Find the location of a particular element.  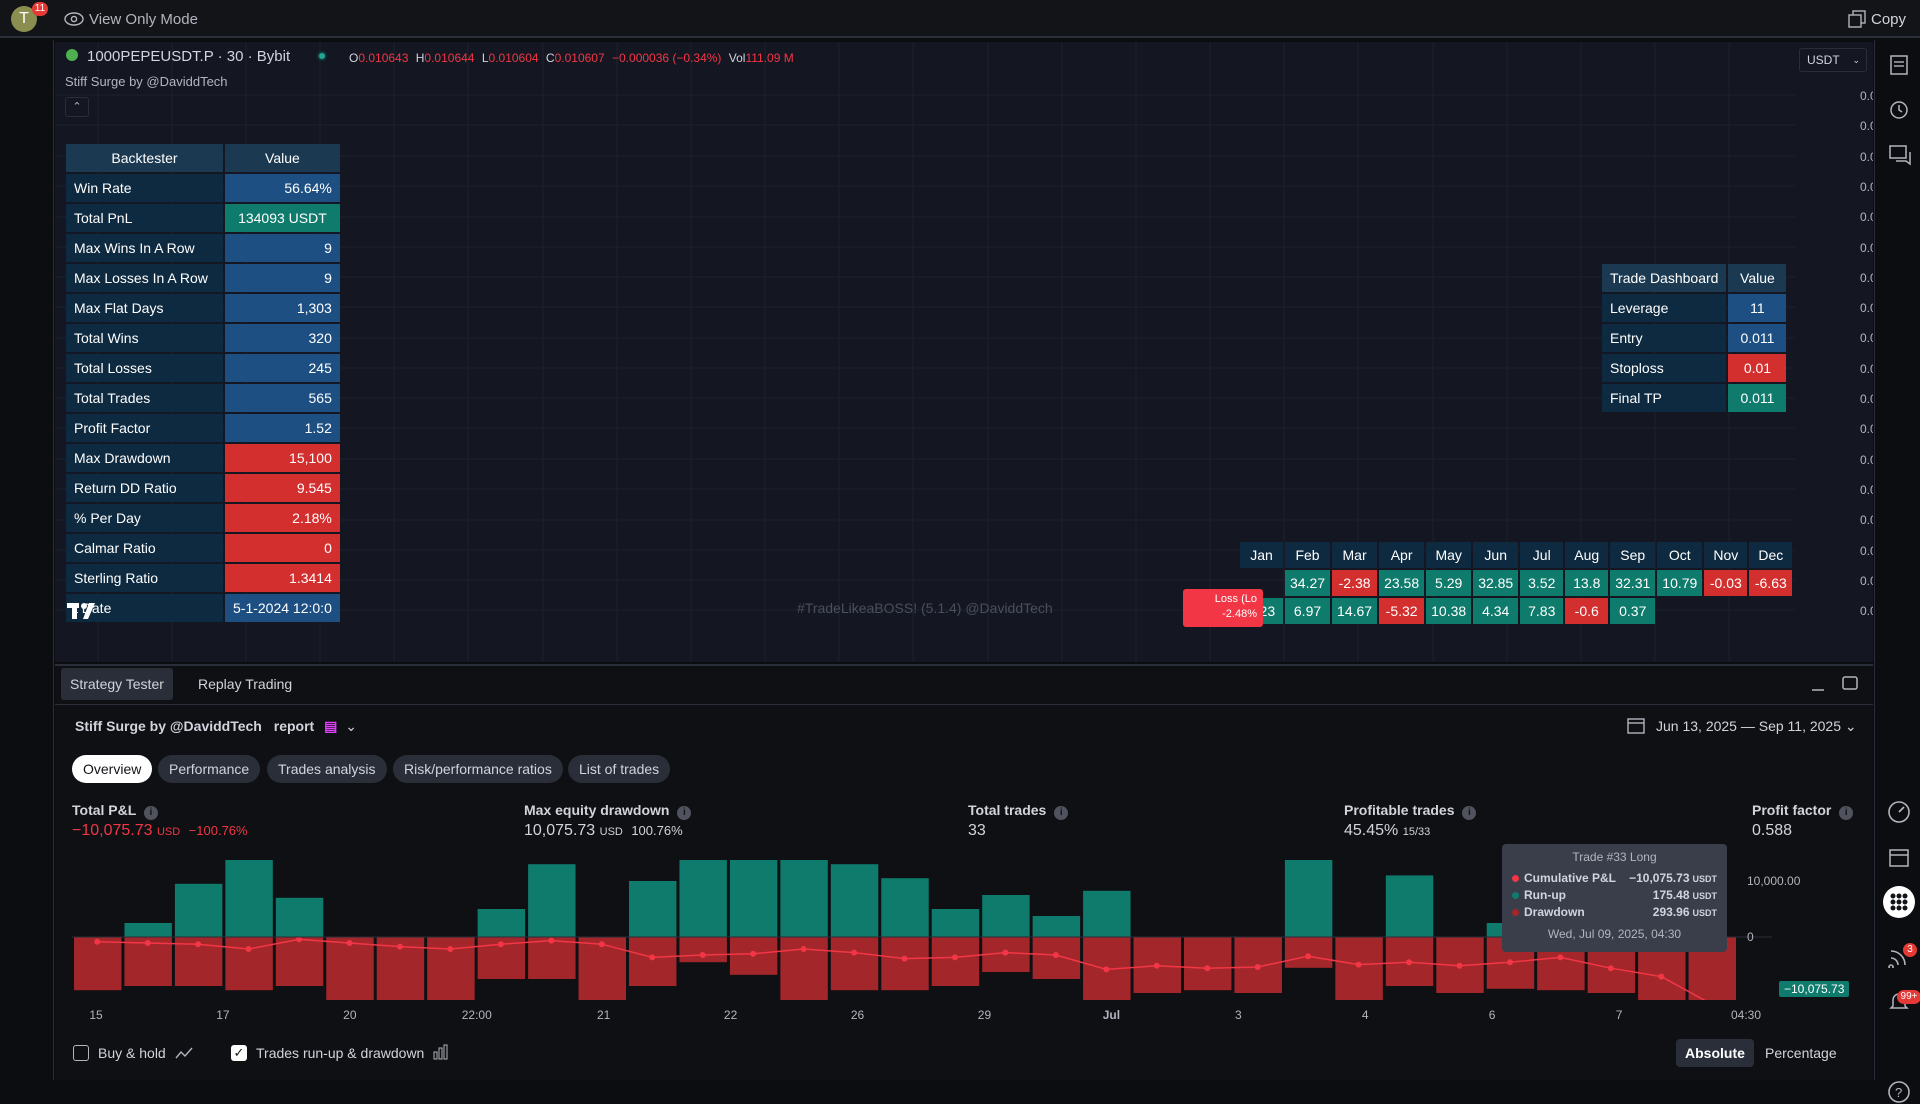

subtab-performance: Performance is located at coordinates (209, 769).